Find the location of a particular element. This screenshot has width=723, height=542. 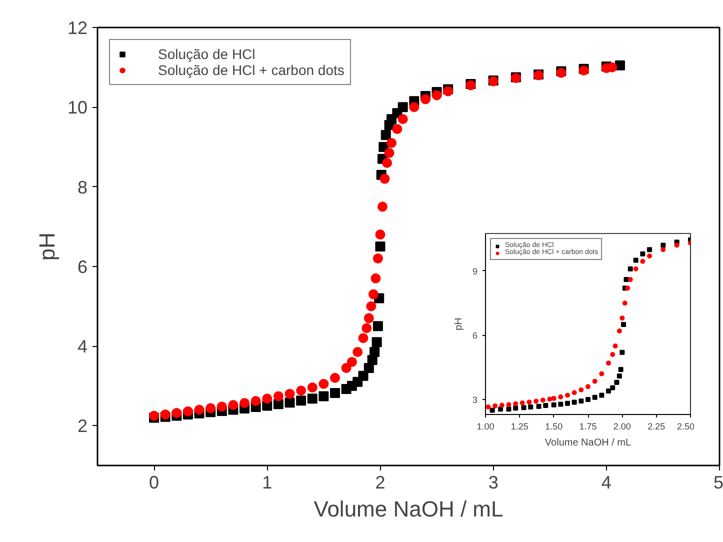

x-tick-label: 1.75 is located at coordinates (588, 427).